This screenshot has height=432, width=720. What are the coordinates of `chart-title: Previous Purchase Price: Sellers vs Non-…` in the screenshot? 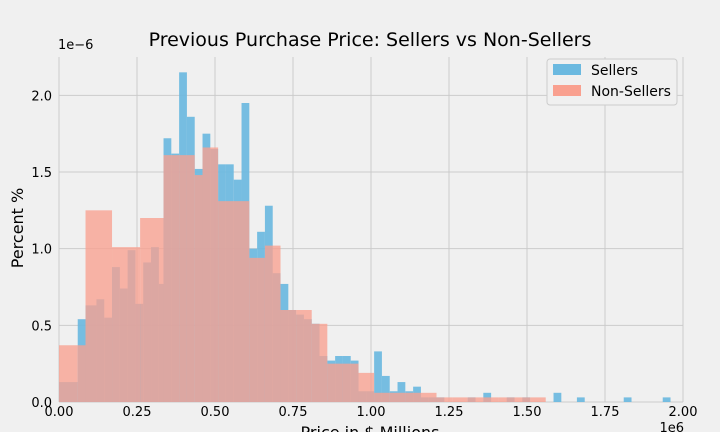 It's located at (370, 40).